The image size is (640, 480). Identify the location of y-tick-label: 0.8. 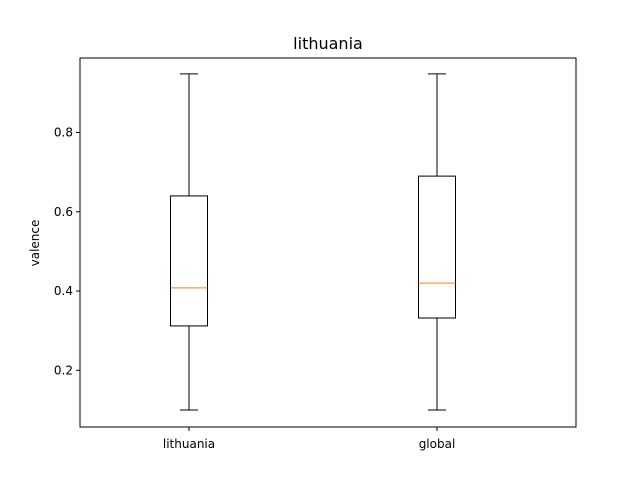
(63, 133).